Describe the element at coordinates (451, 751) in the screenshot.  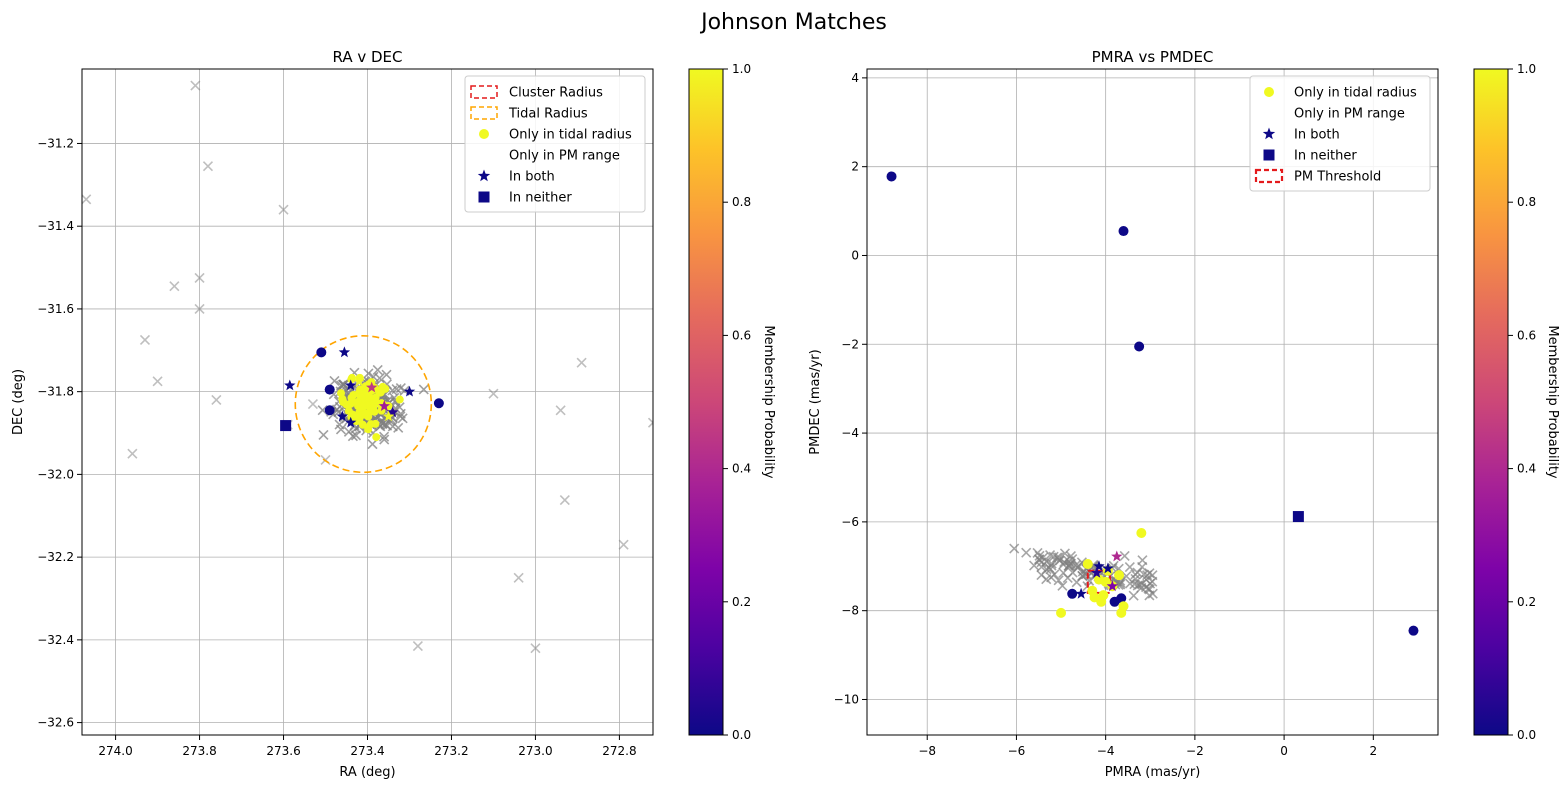
I see `ra-dec-xtick-label: 273.2` at that location.